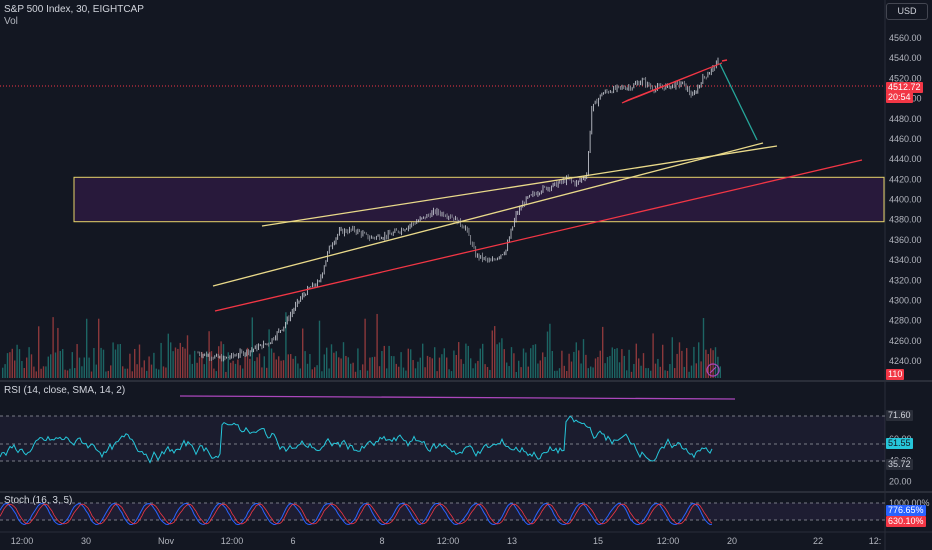 The height and width of the screenshot is (550, 932). I want to click on stoch-band, so click(442, 511).